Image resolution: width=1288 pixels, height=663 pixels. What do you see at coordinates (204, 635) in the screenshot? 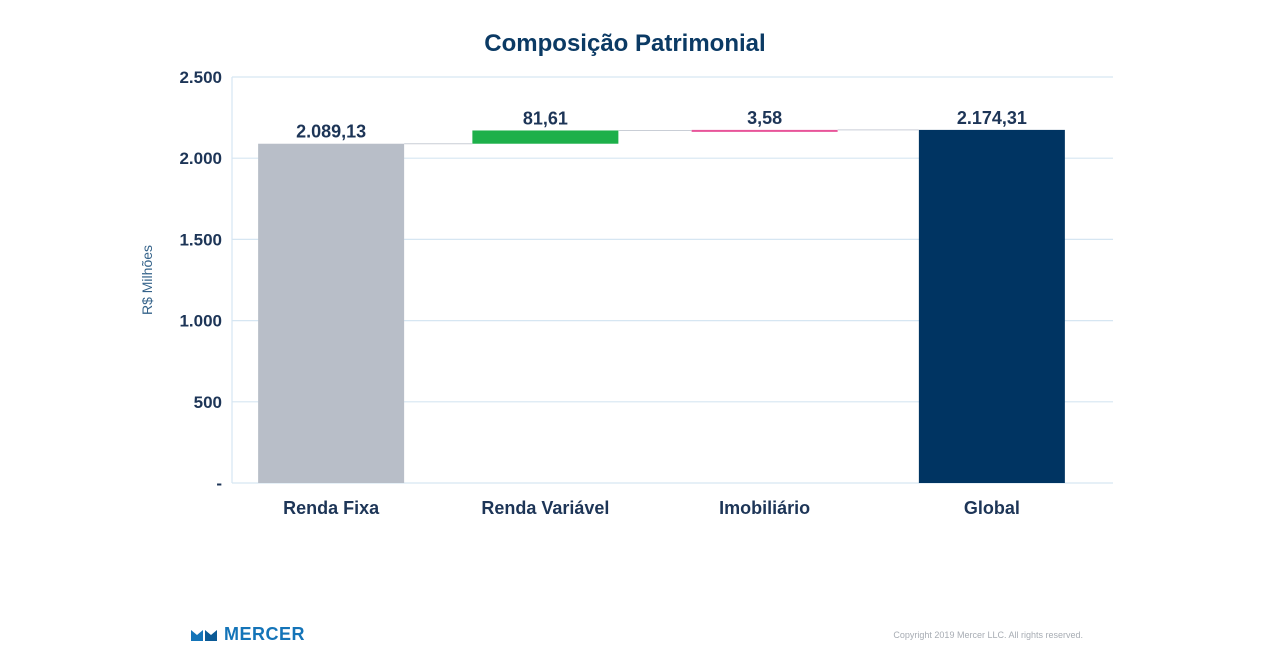
I see `mercer-logo-icon` at bounding box center [204, 635].